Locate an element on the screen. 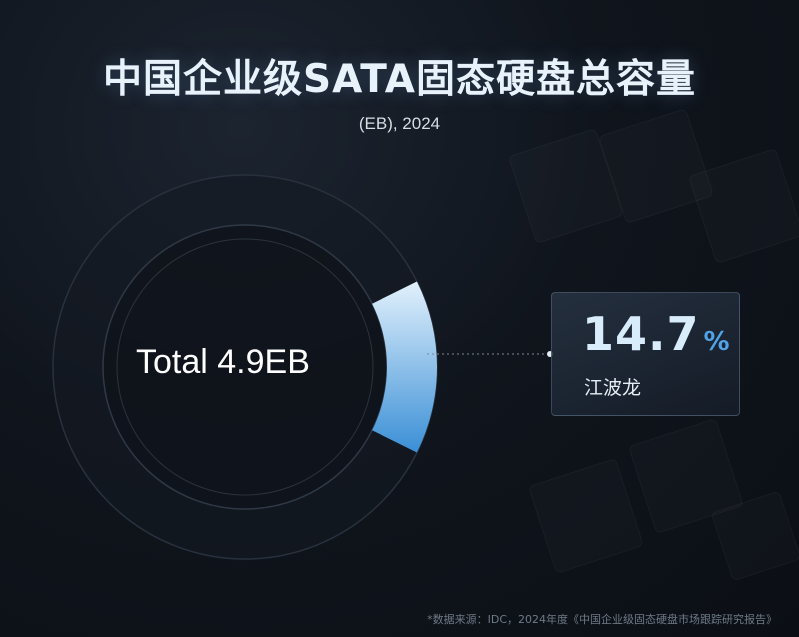 The height and width of the screenshot is (637, 799). percentage-sign: % is located at coordinates (717, 342).